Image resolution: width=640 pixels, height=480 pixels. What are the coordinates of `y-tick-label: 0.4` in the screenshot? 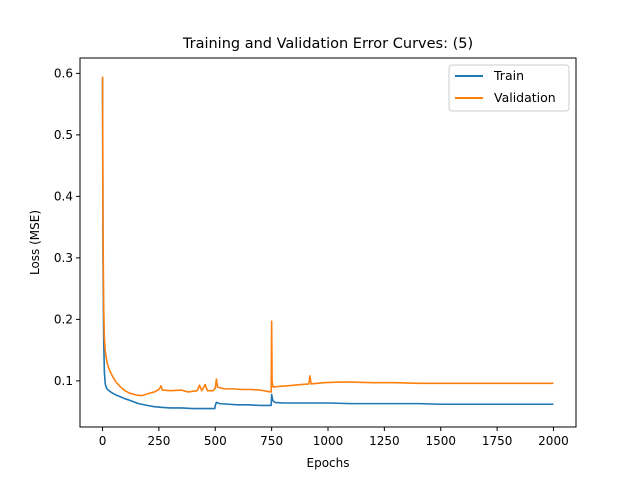 It's located at (63, 196).